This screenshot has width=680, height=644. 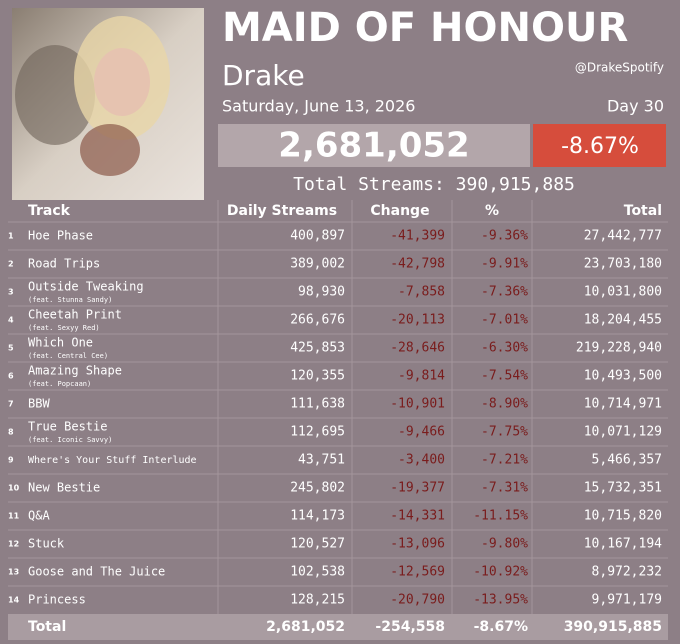 I want to click on change-box, so click(x=599, y=145).